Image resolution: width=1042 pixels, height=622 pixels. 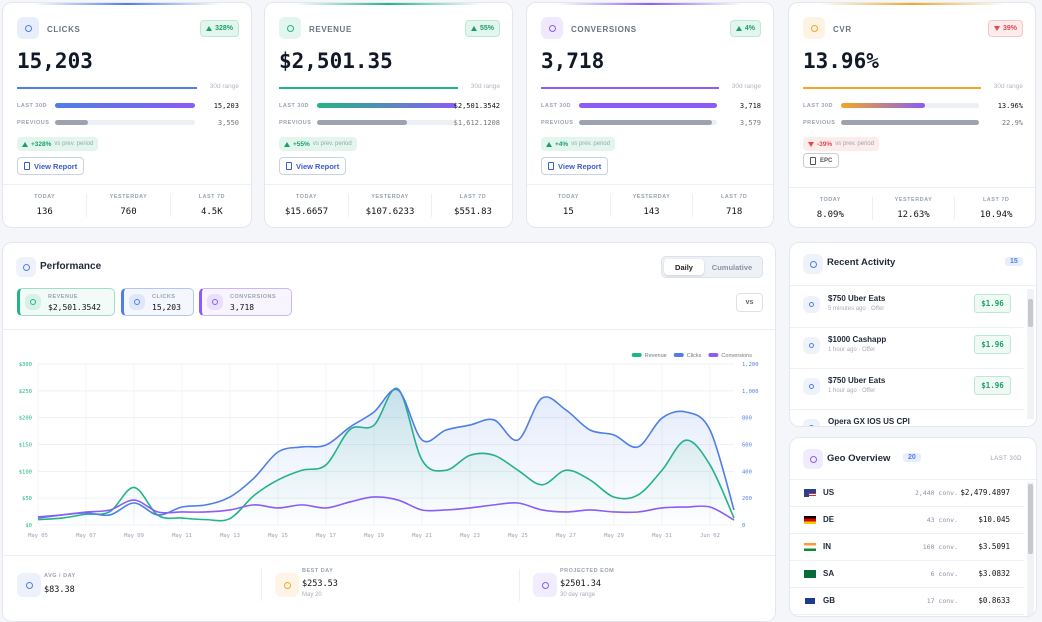 What do you see at coordinates (825, 144) in the screenshot?
I see `change-text: -39%` at bounding box center [825, 144].